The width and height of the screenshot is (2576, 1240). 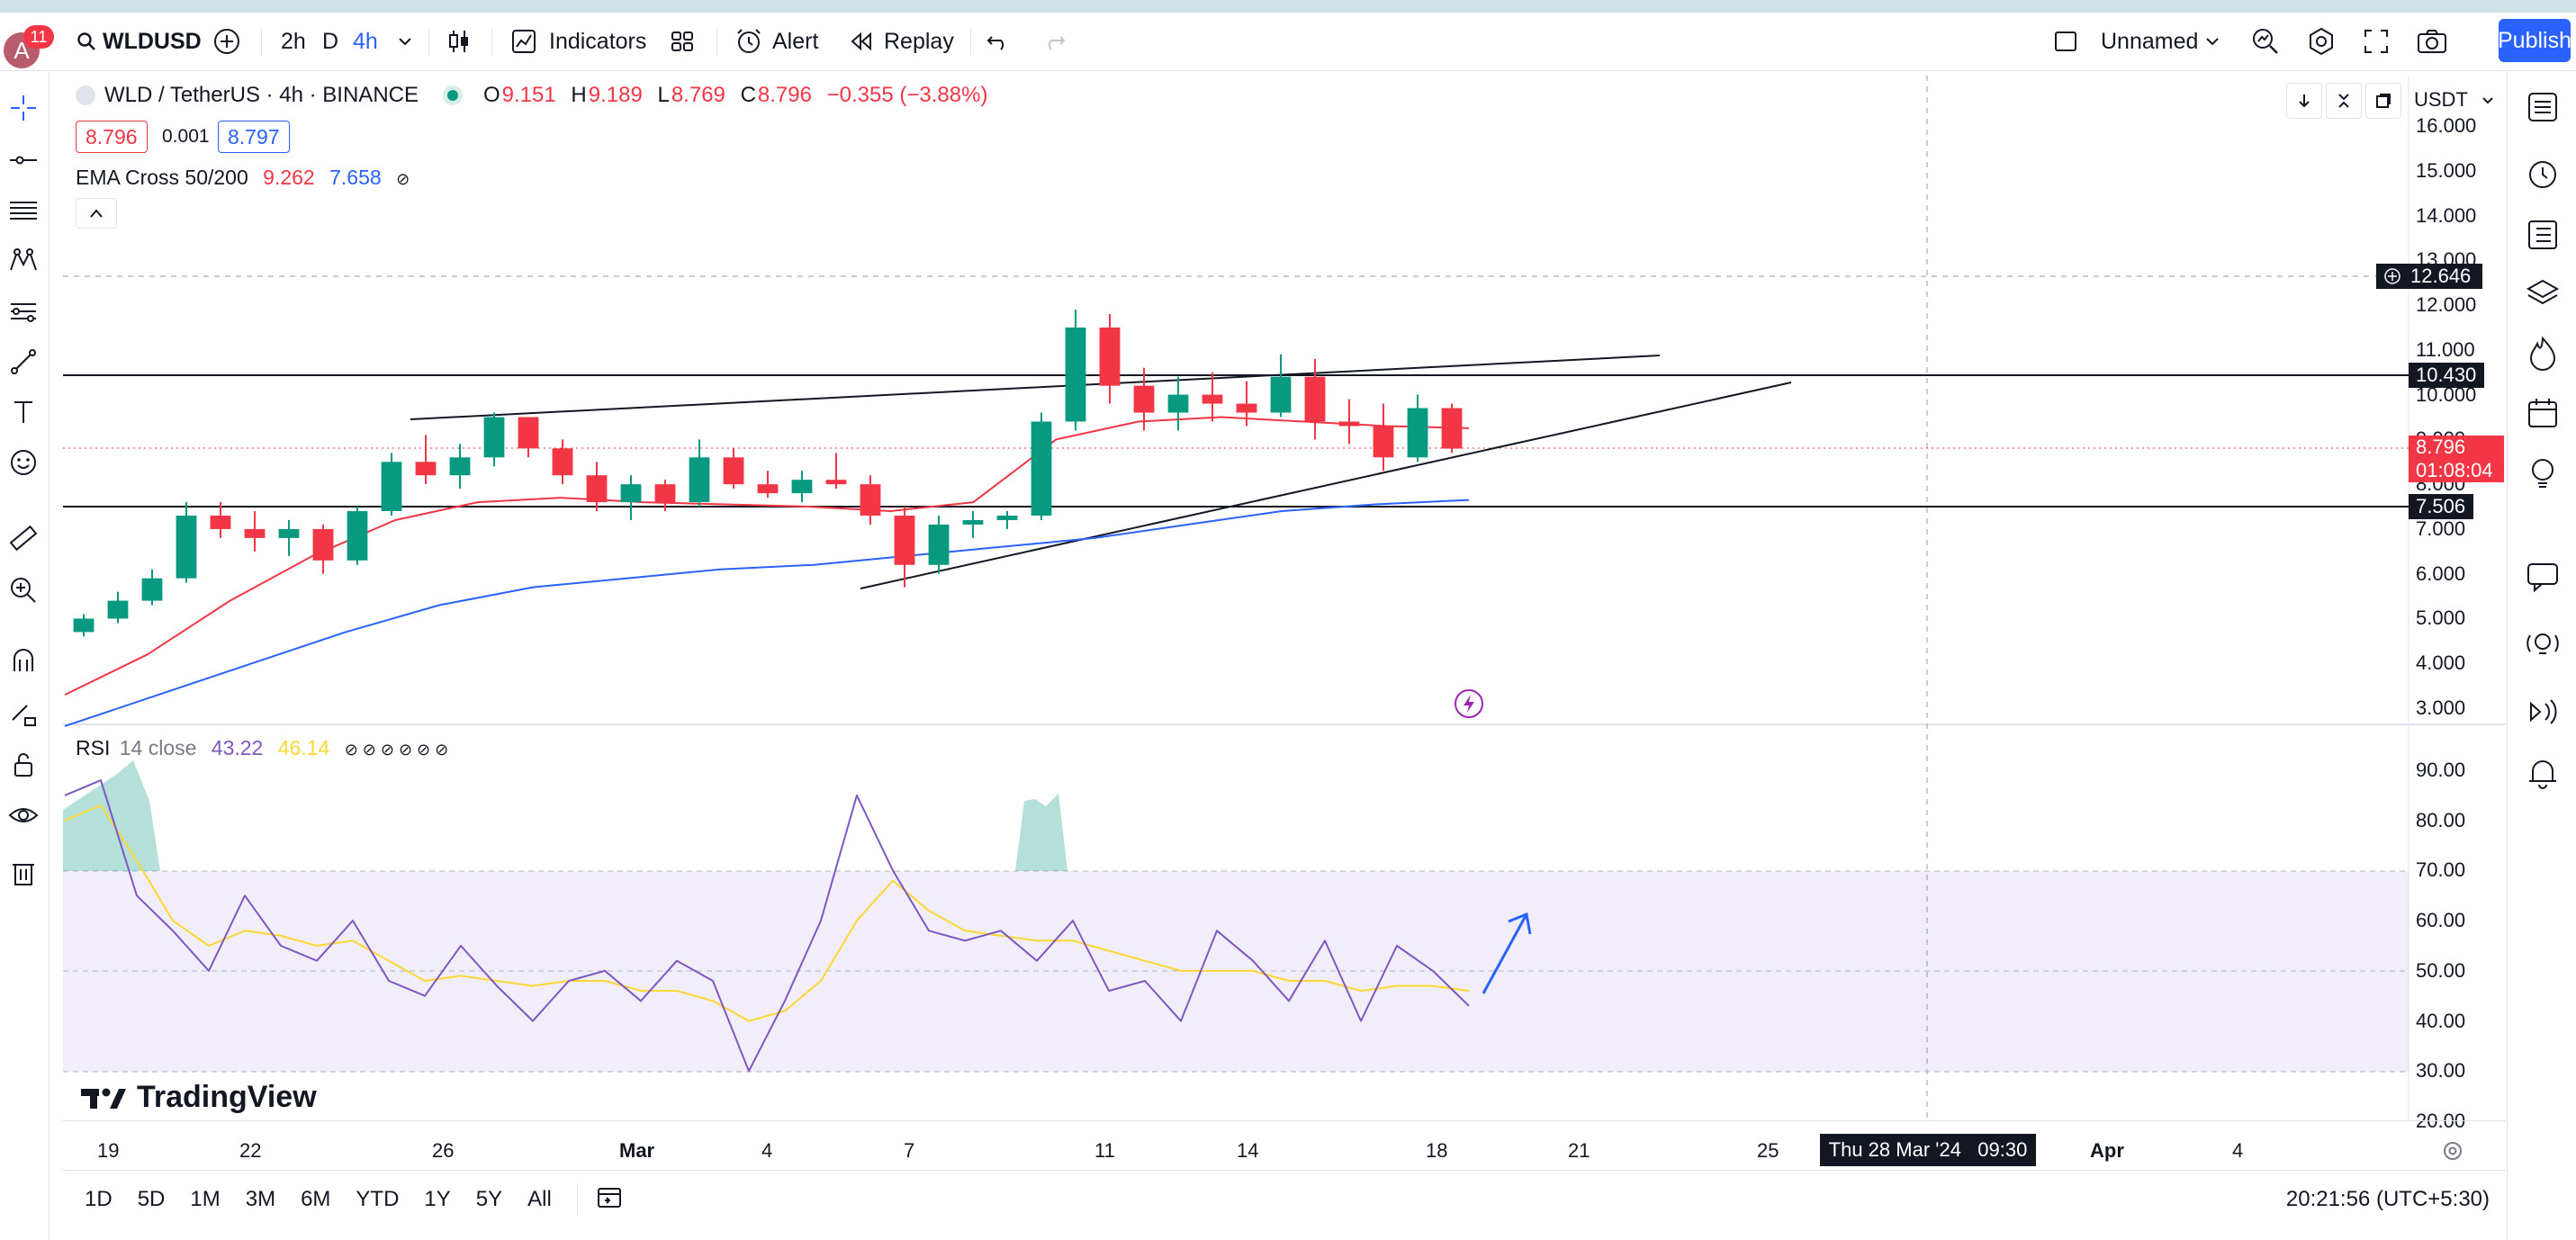 I want to click on fullscreen-button, so click(x=2376, y=41).